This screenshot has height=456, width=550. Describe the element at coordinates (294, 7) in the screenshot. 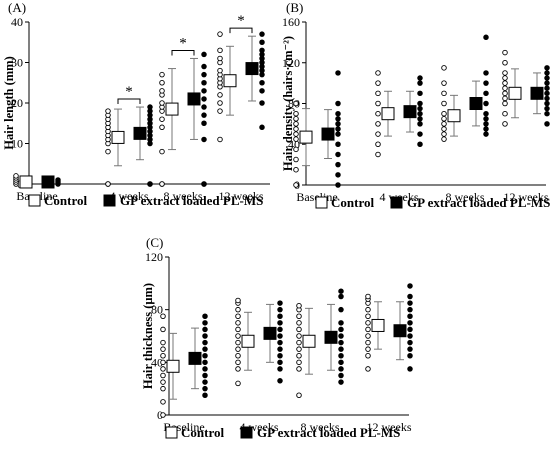

I see `panel-label: (B)` at that location.